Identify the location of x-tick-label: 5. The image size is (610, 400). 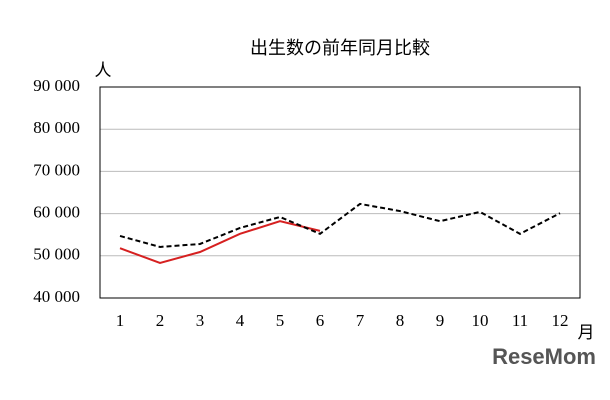
(280, 320).